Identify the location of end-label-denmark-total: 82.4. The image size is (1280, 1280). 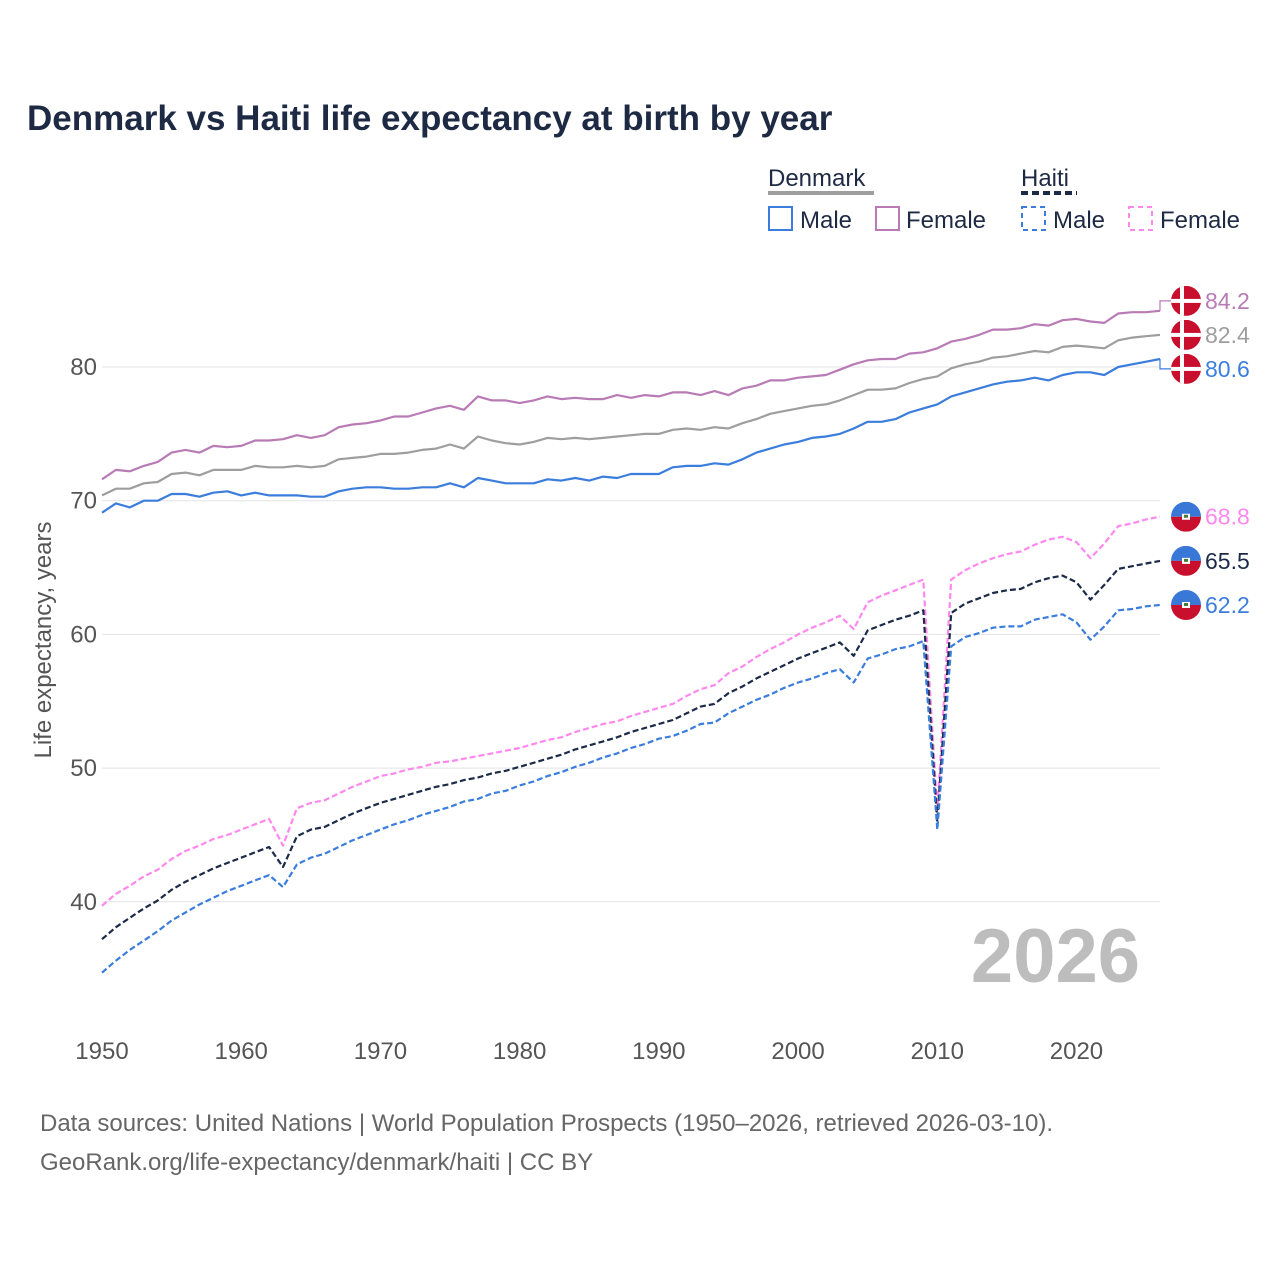
(1210, 334).